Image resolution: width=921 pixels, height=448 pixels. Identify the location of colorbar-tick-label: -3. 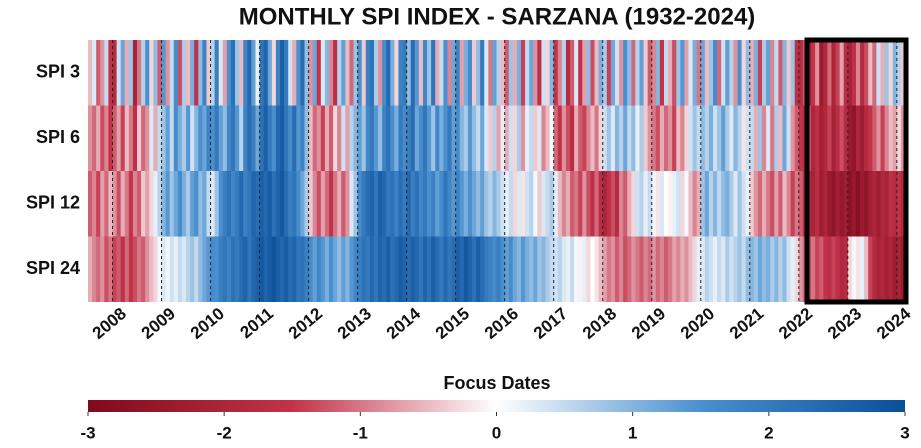
(87, 432).